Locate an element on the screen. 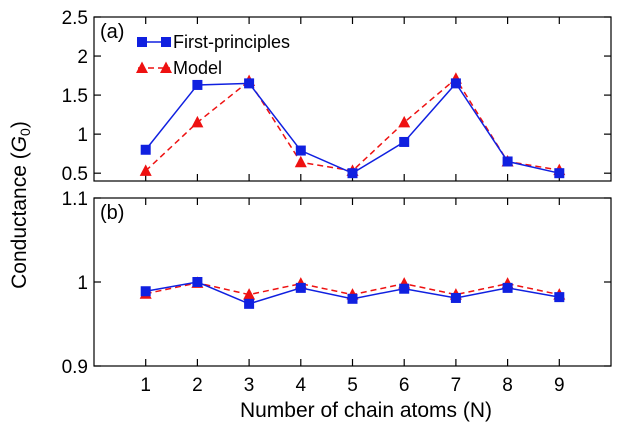 This screenshot has height=426, width=621. series-first-principles is located at coordinates (352, 293).